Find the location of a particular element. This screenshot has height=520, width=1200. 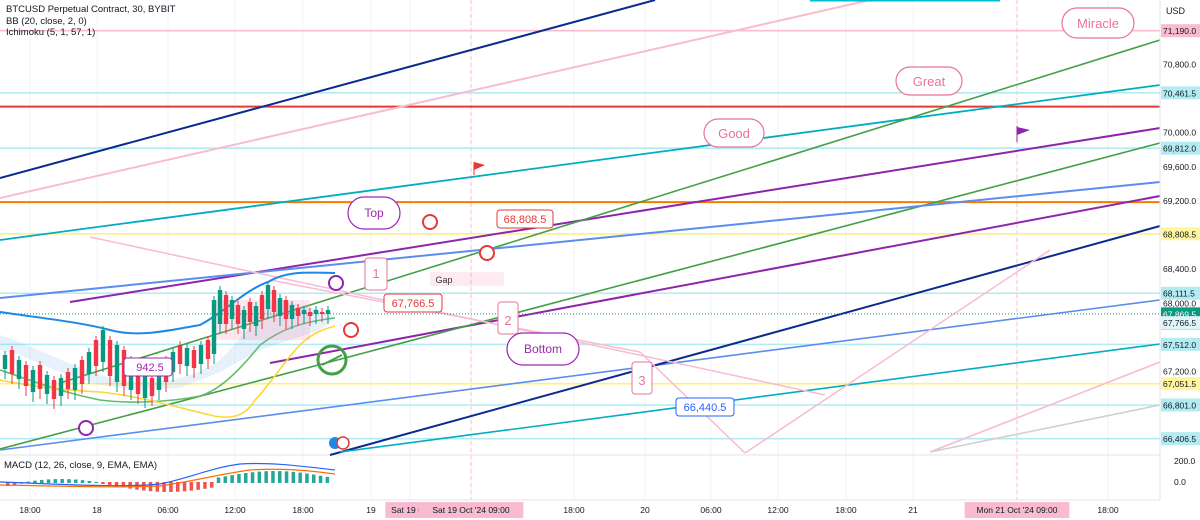

price-tick-5: 69,600.0 is located at coordinates (1179, 167).